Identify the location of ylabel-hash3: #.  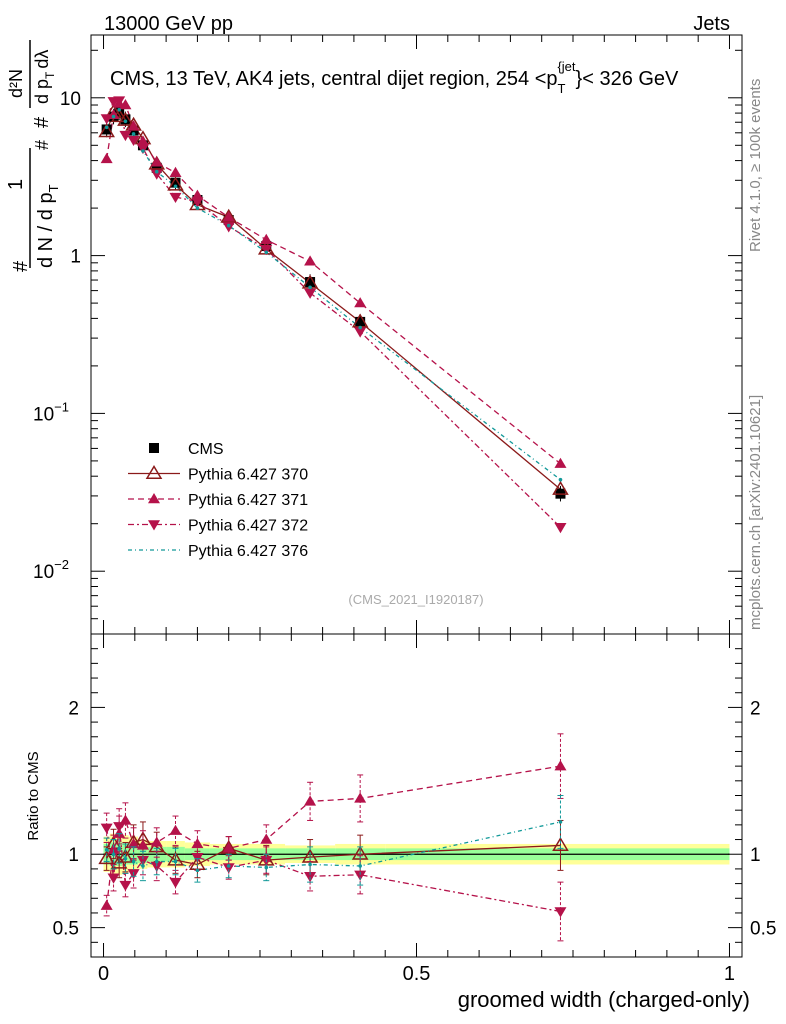
(42, 145).